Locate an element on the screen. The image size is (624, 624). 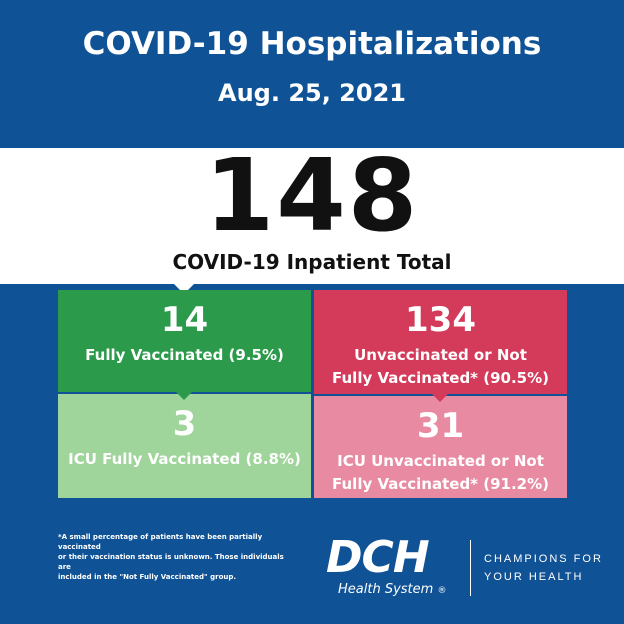
card-label-line2: Fully Vaccinated* (91.2%) is located at coordinates (440, 484).